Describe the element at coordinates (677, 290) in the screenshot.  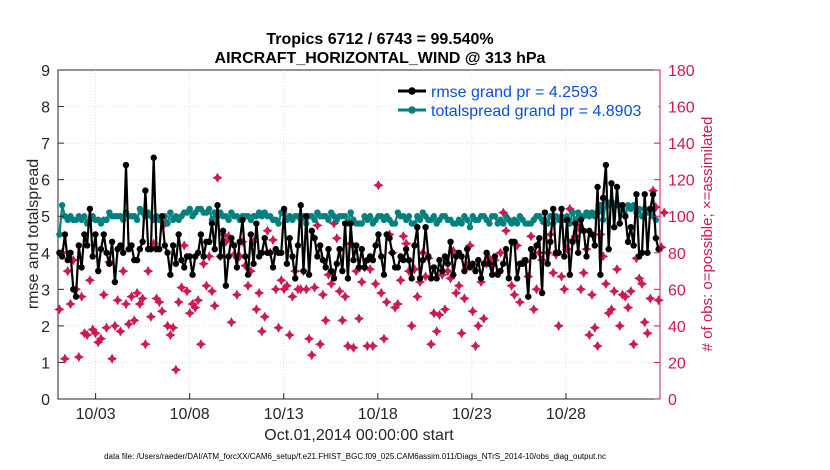
I see `y-right-tick-label: 60` at that location.